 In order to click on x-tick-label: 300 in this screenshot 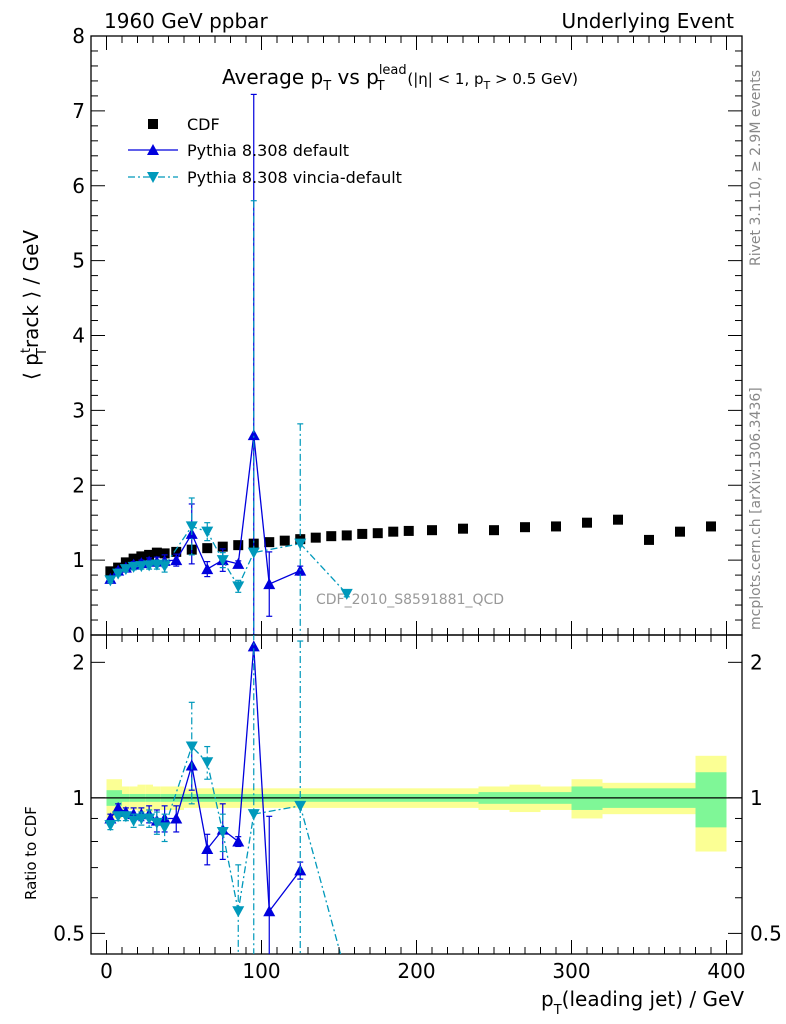, I will do `click(571, 971)`.